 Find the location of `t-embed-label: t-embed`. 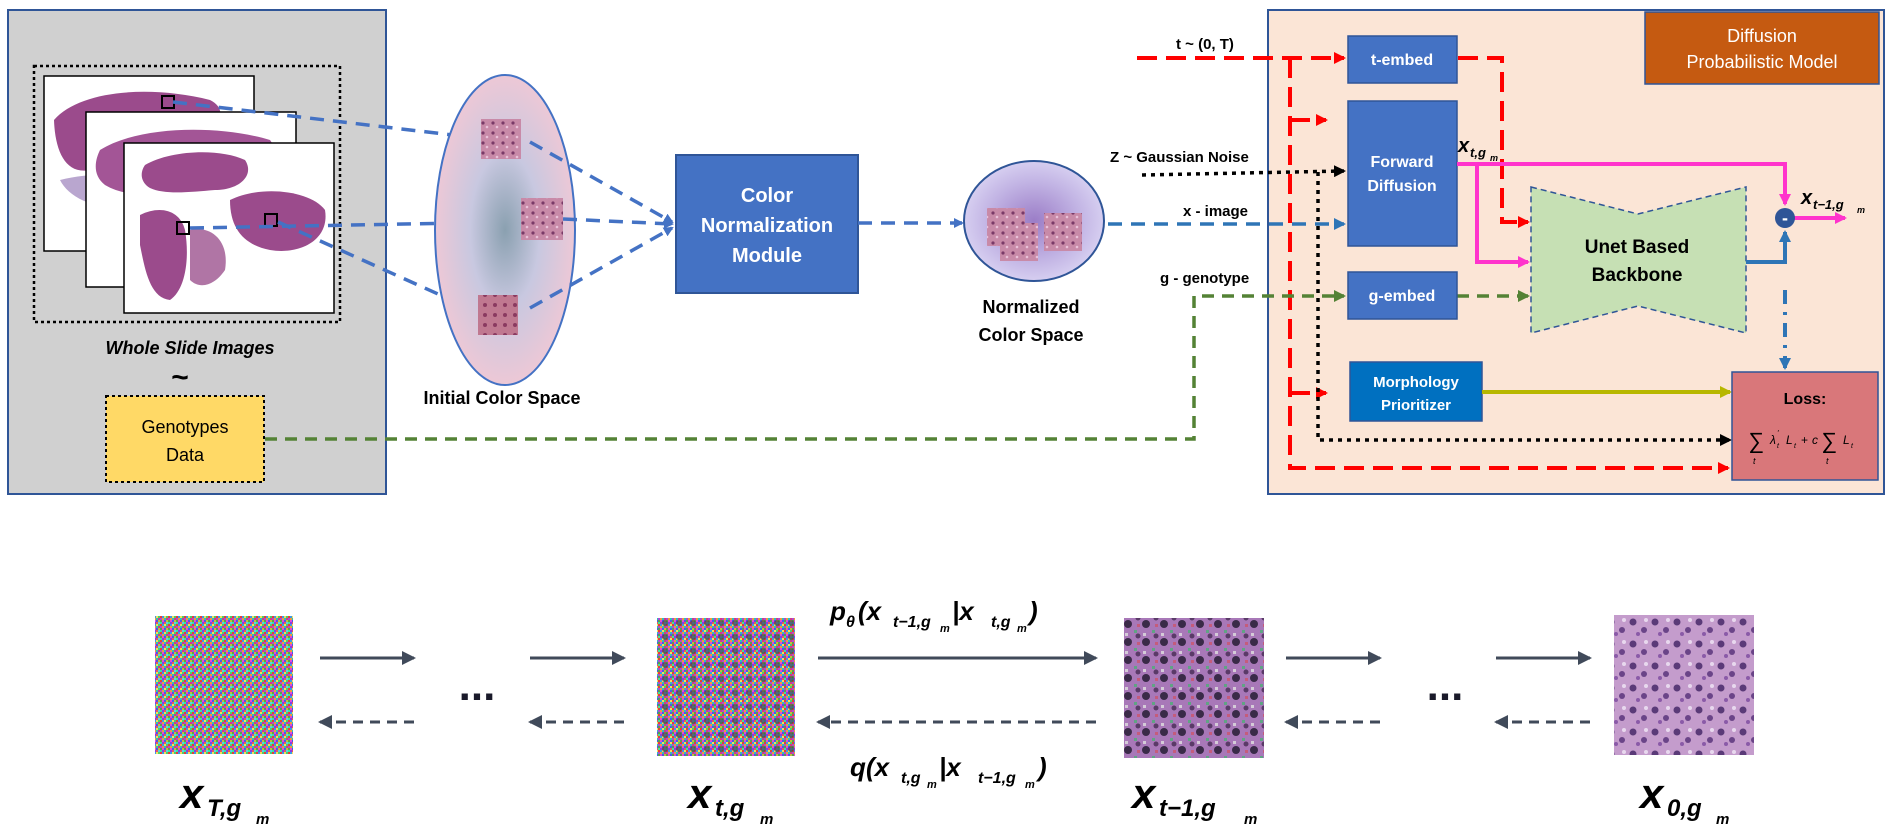

t-embed-label: t-embed is located at coordinates (1402, 60).